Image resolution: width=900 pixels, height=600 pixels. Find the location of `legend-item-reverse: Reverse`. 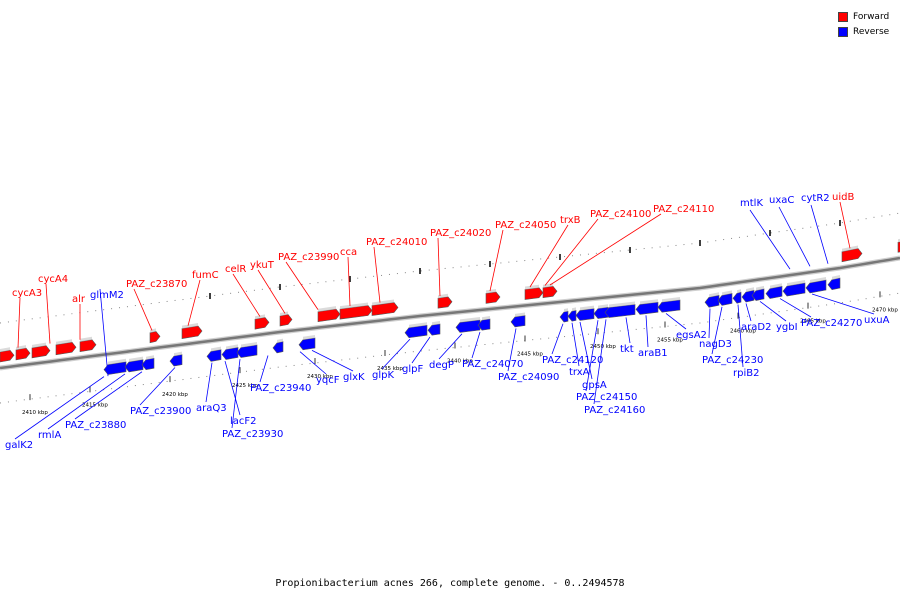

legend-item-reverse: Reverse is located at coordinates (869, 31).